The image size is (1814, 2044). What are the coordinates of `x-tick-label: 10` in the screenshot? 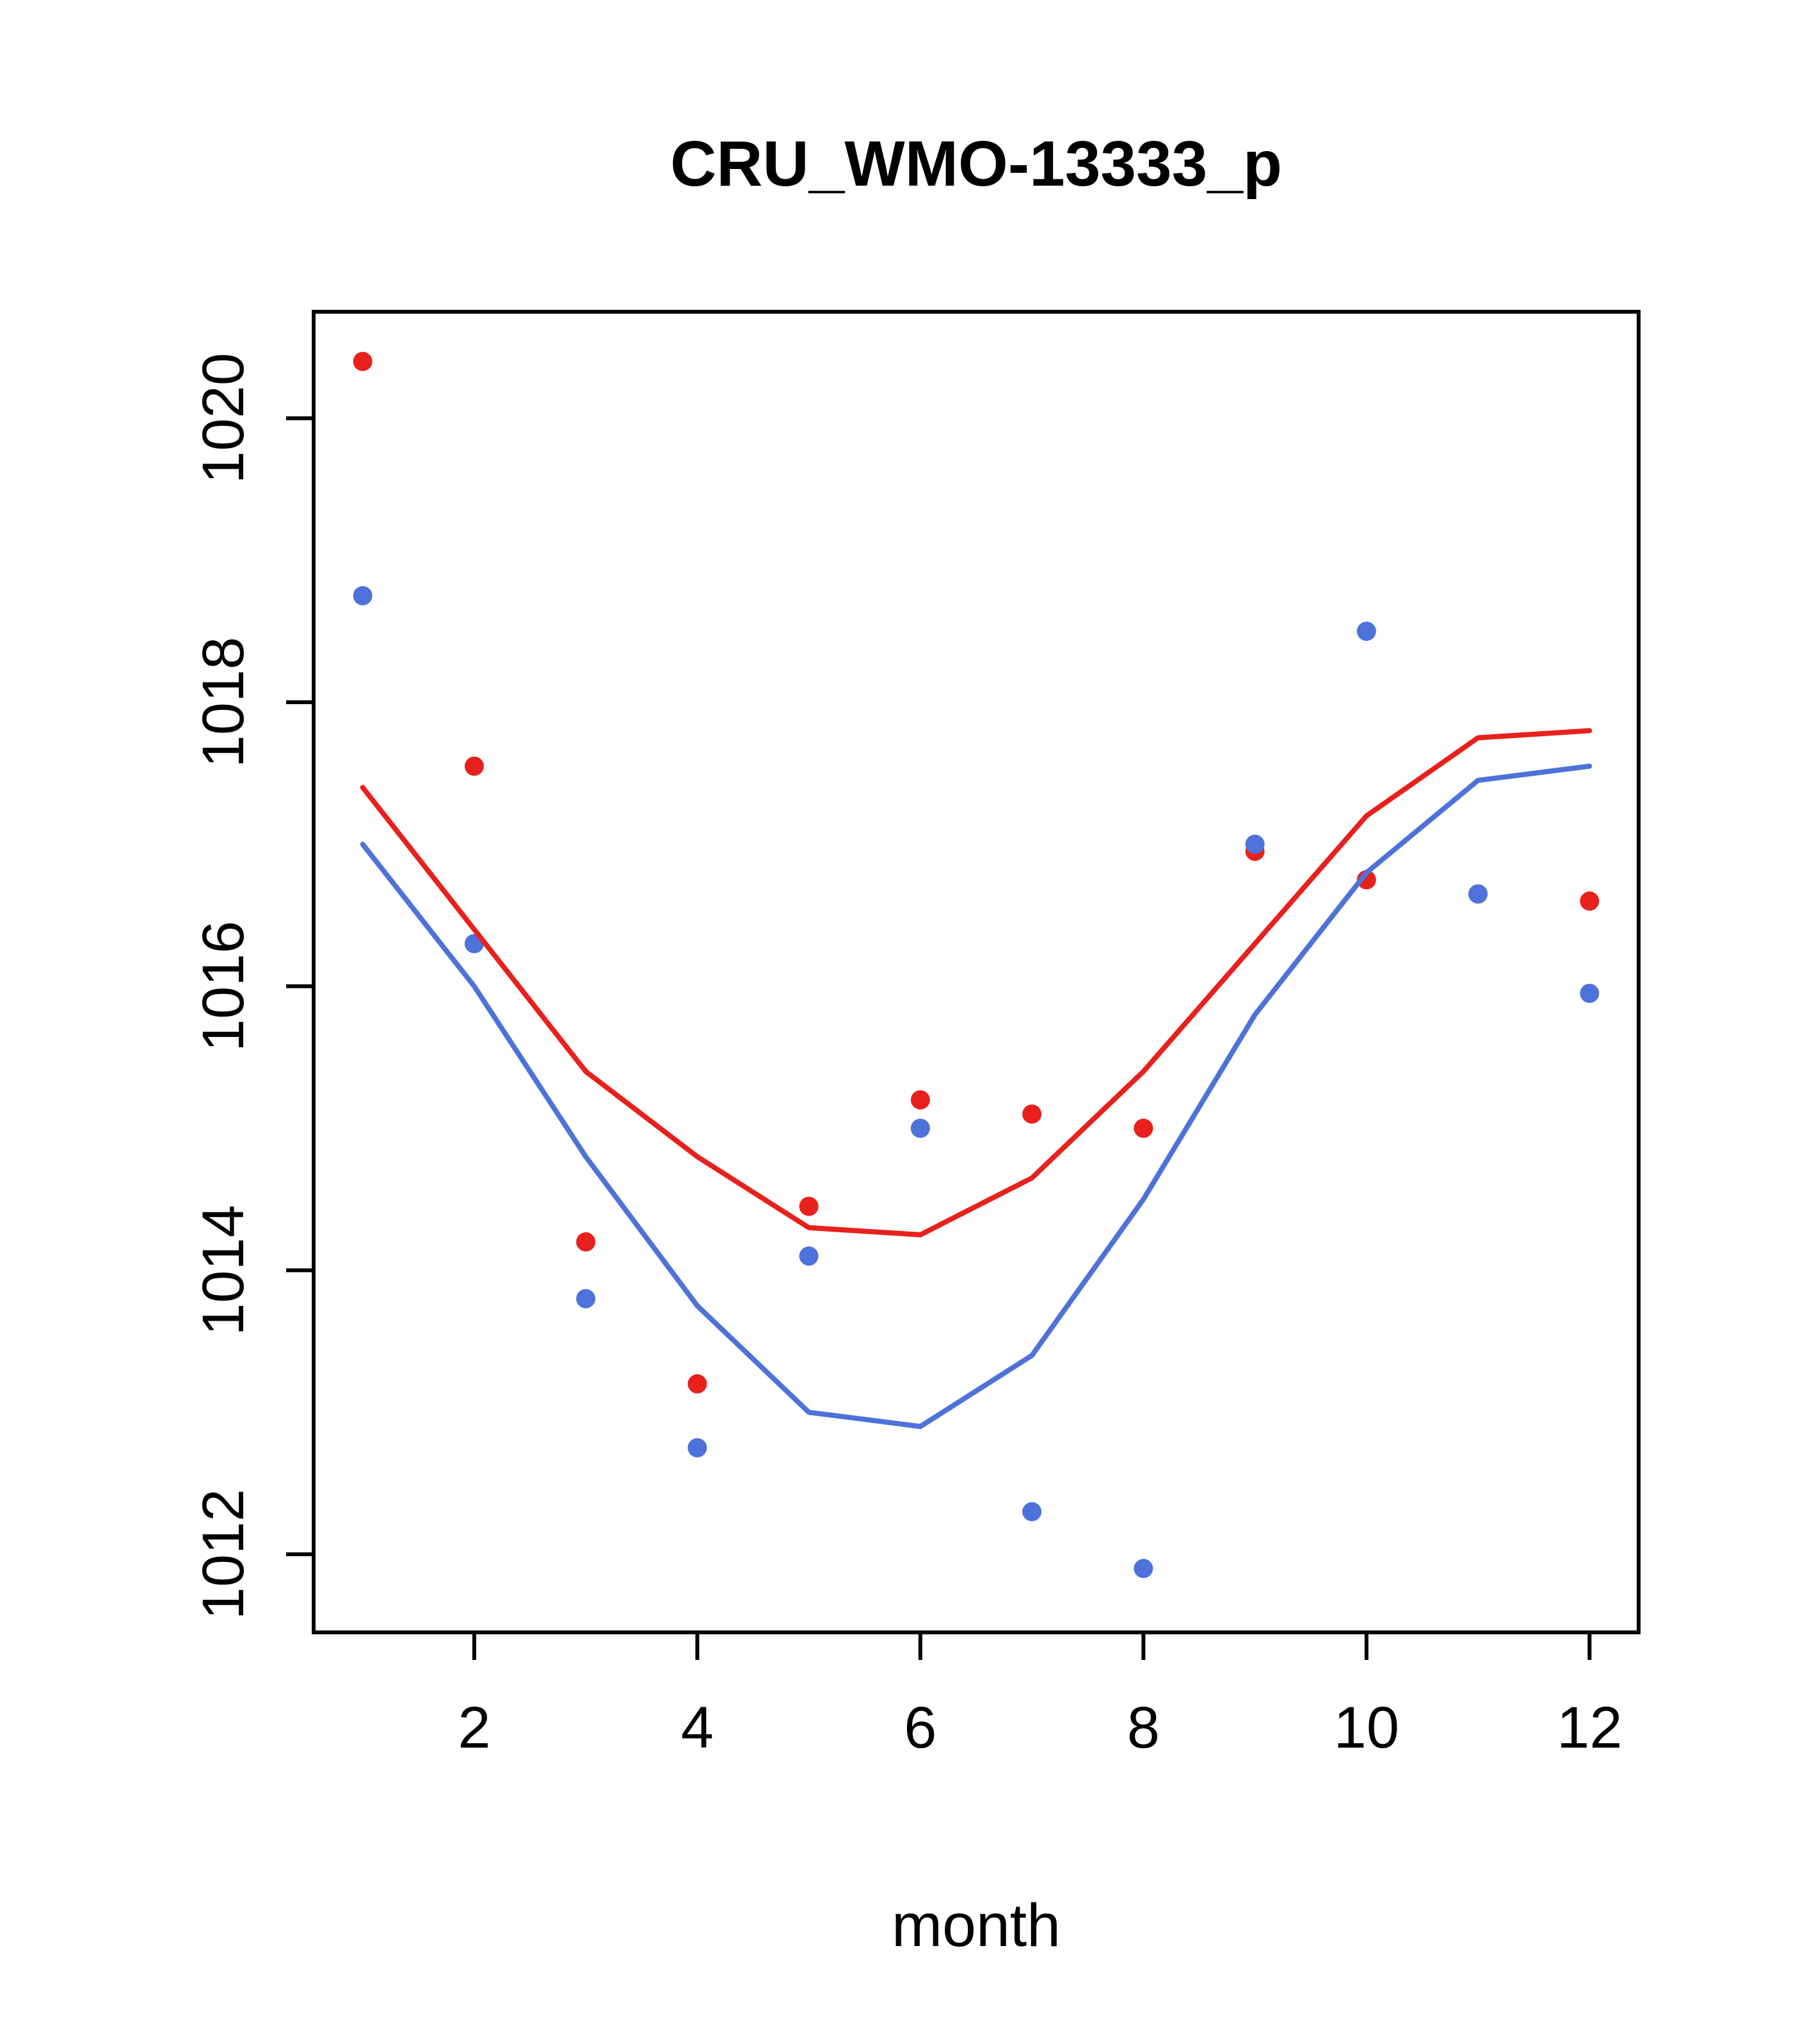 It's located at (1366, 1727).